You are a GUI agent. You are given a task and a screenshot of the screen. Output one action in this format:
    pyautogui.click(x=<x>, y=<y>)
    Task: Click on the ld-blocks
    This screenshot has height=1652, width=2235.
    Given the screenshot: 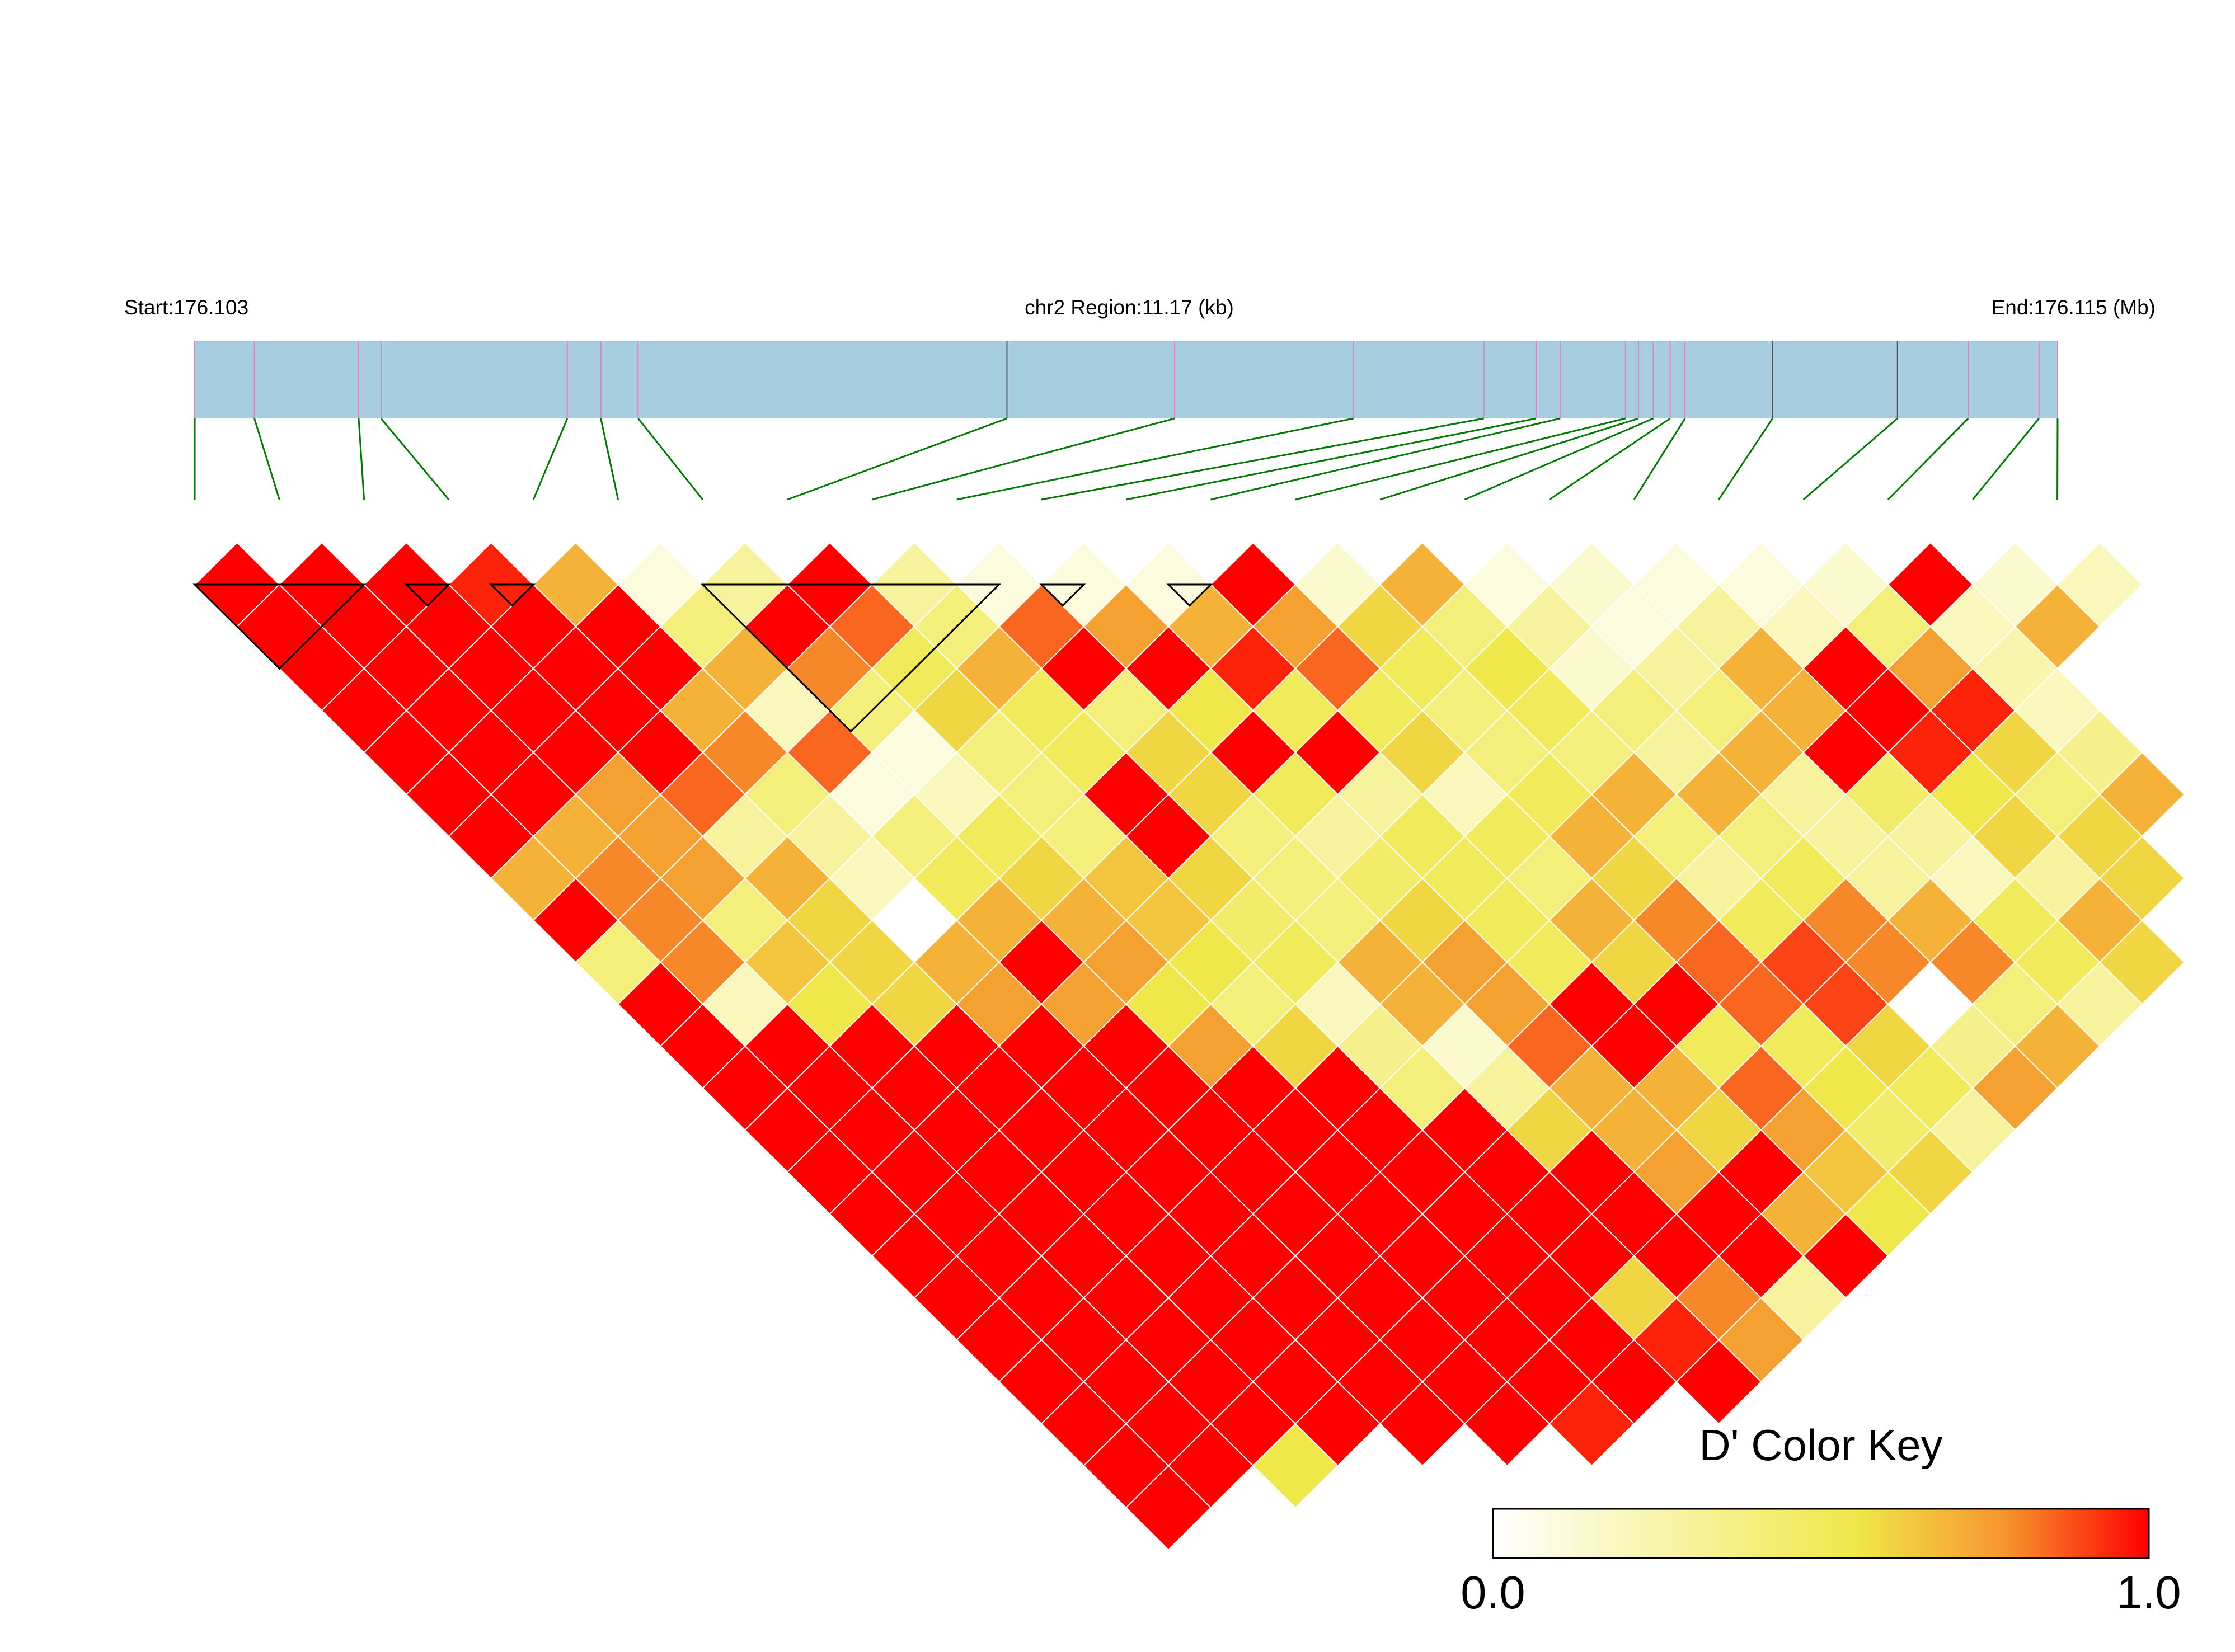 What is the action you would take?
    pyautogui.click(x=702, y=658)
    